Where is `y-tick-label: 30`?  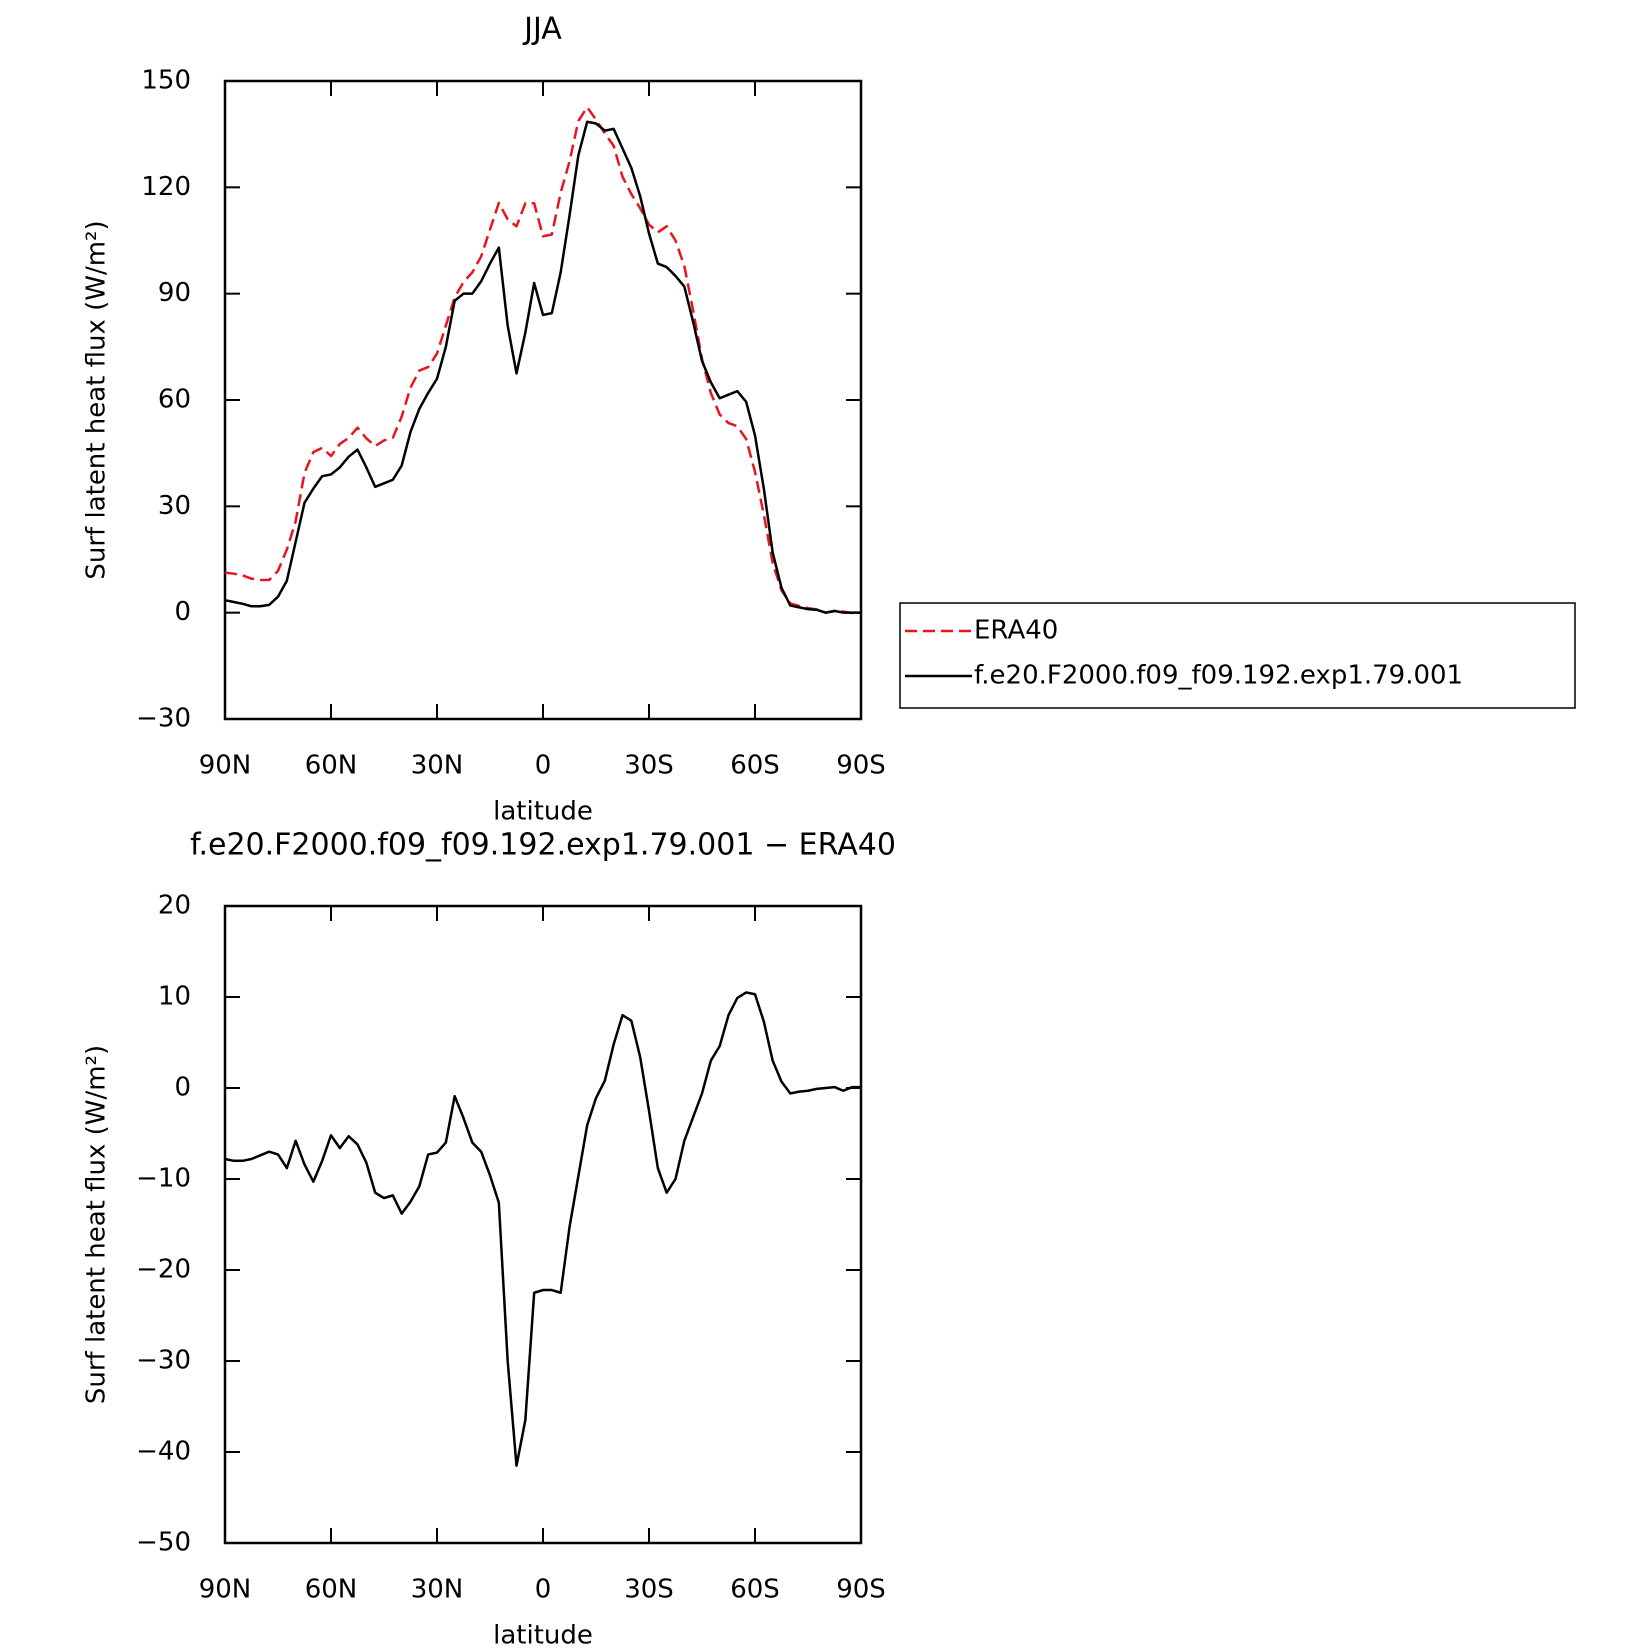 y-tick-label: 30 is located at coordinates (174, 506).